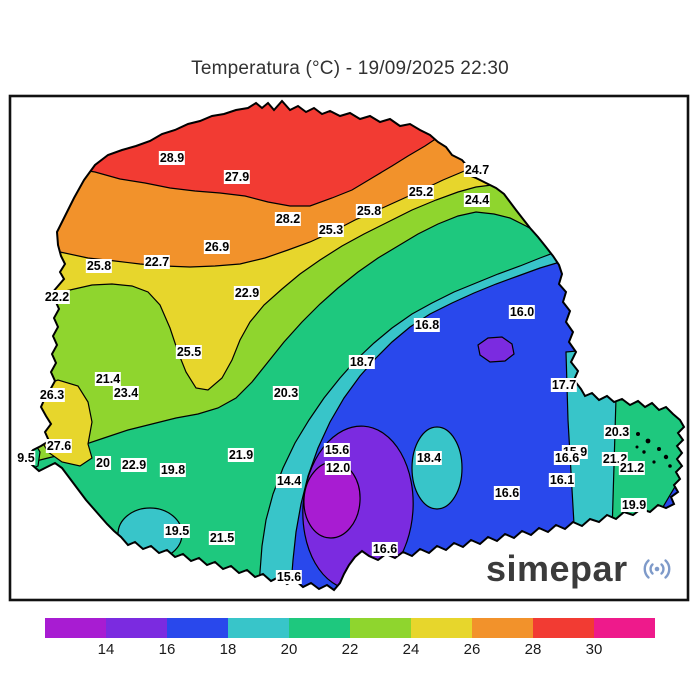  Describe the element at coordinates (289, 649) in the screenshot. I see `colorbar-tick: 20` at that location.